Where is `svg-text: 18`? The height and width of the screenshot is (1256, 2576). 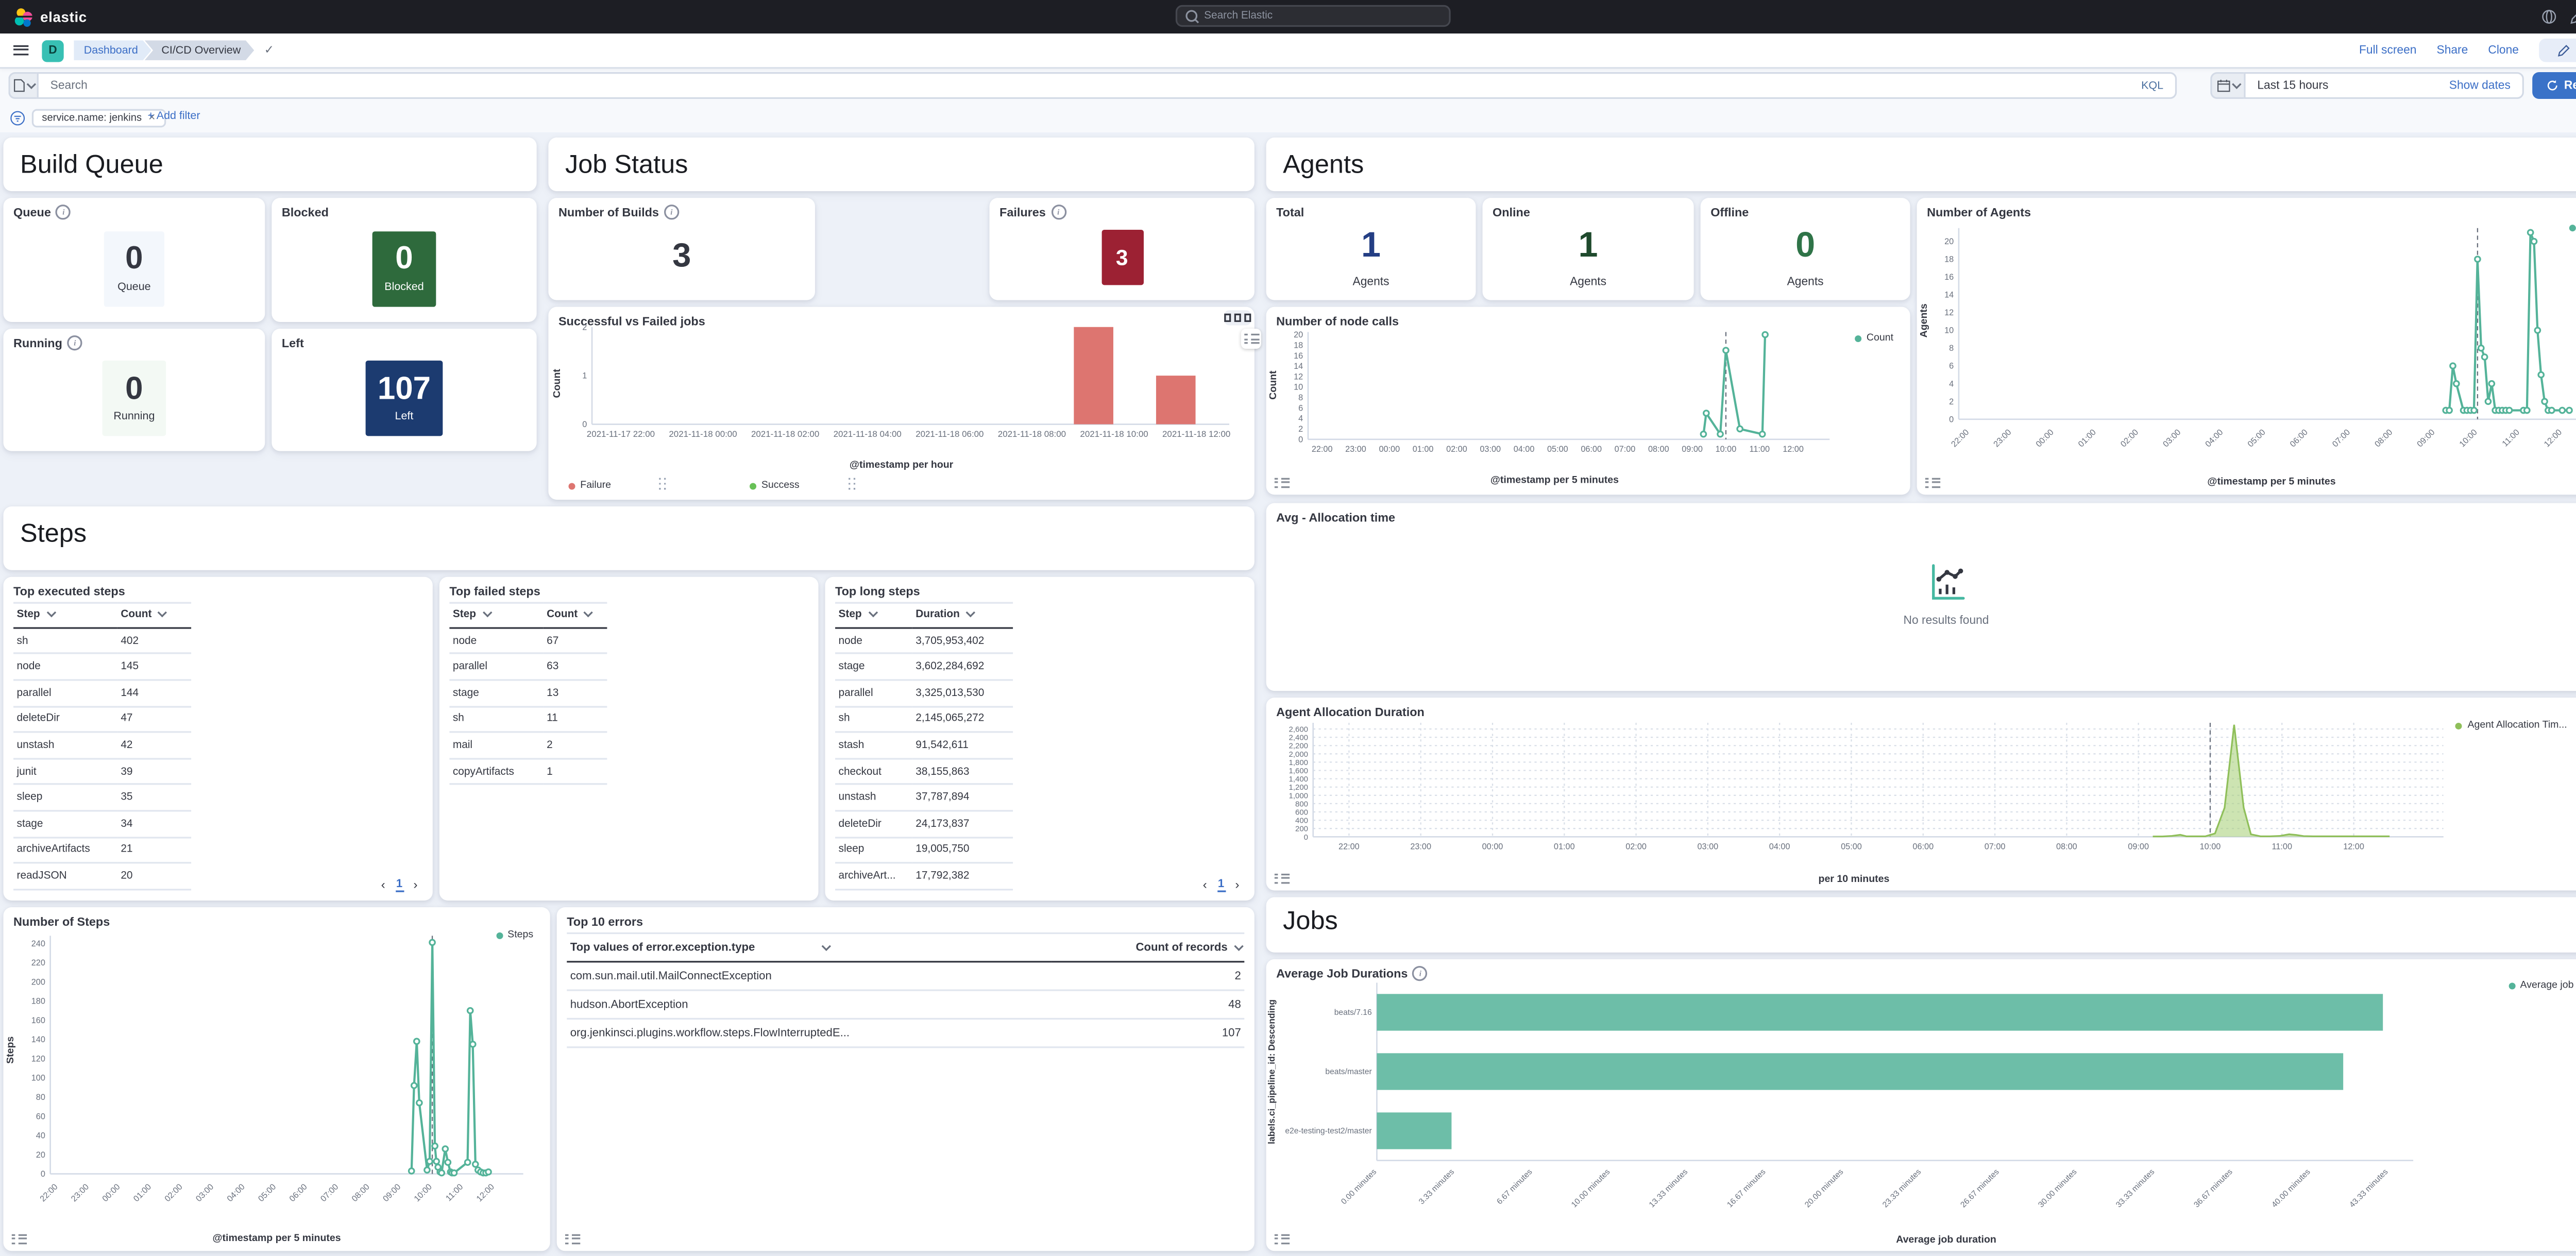 svg-text: 18 is located at coordinates (1949, 259).